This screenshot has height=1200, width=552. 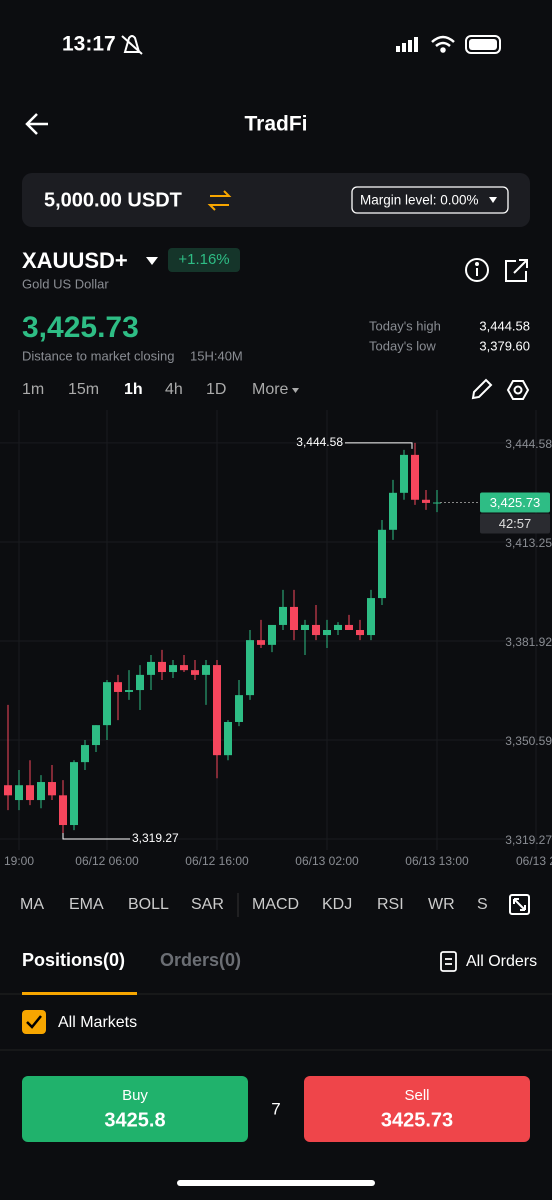 What do you see at coordinates (276, 1183) in the screenshot?
I see `home-indicator` at bounding box center [276, 1183].